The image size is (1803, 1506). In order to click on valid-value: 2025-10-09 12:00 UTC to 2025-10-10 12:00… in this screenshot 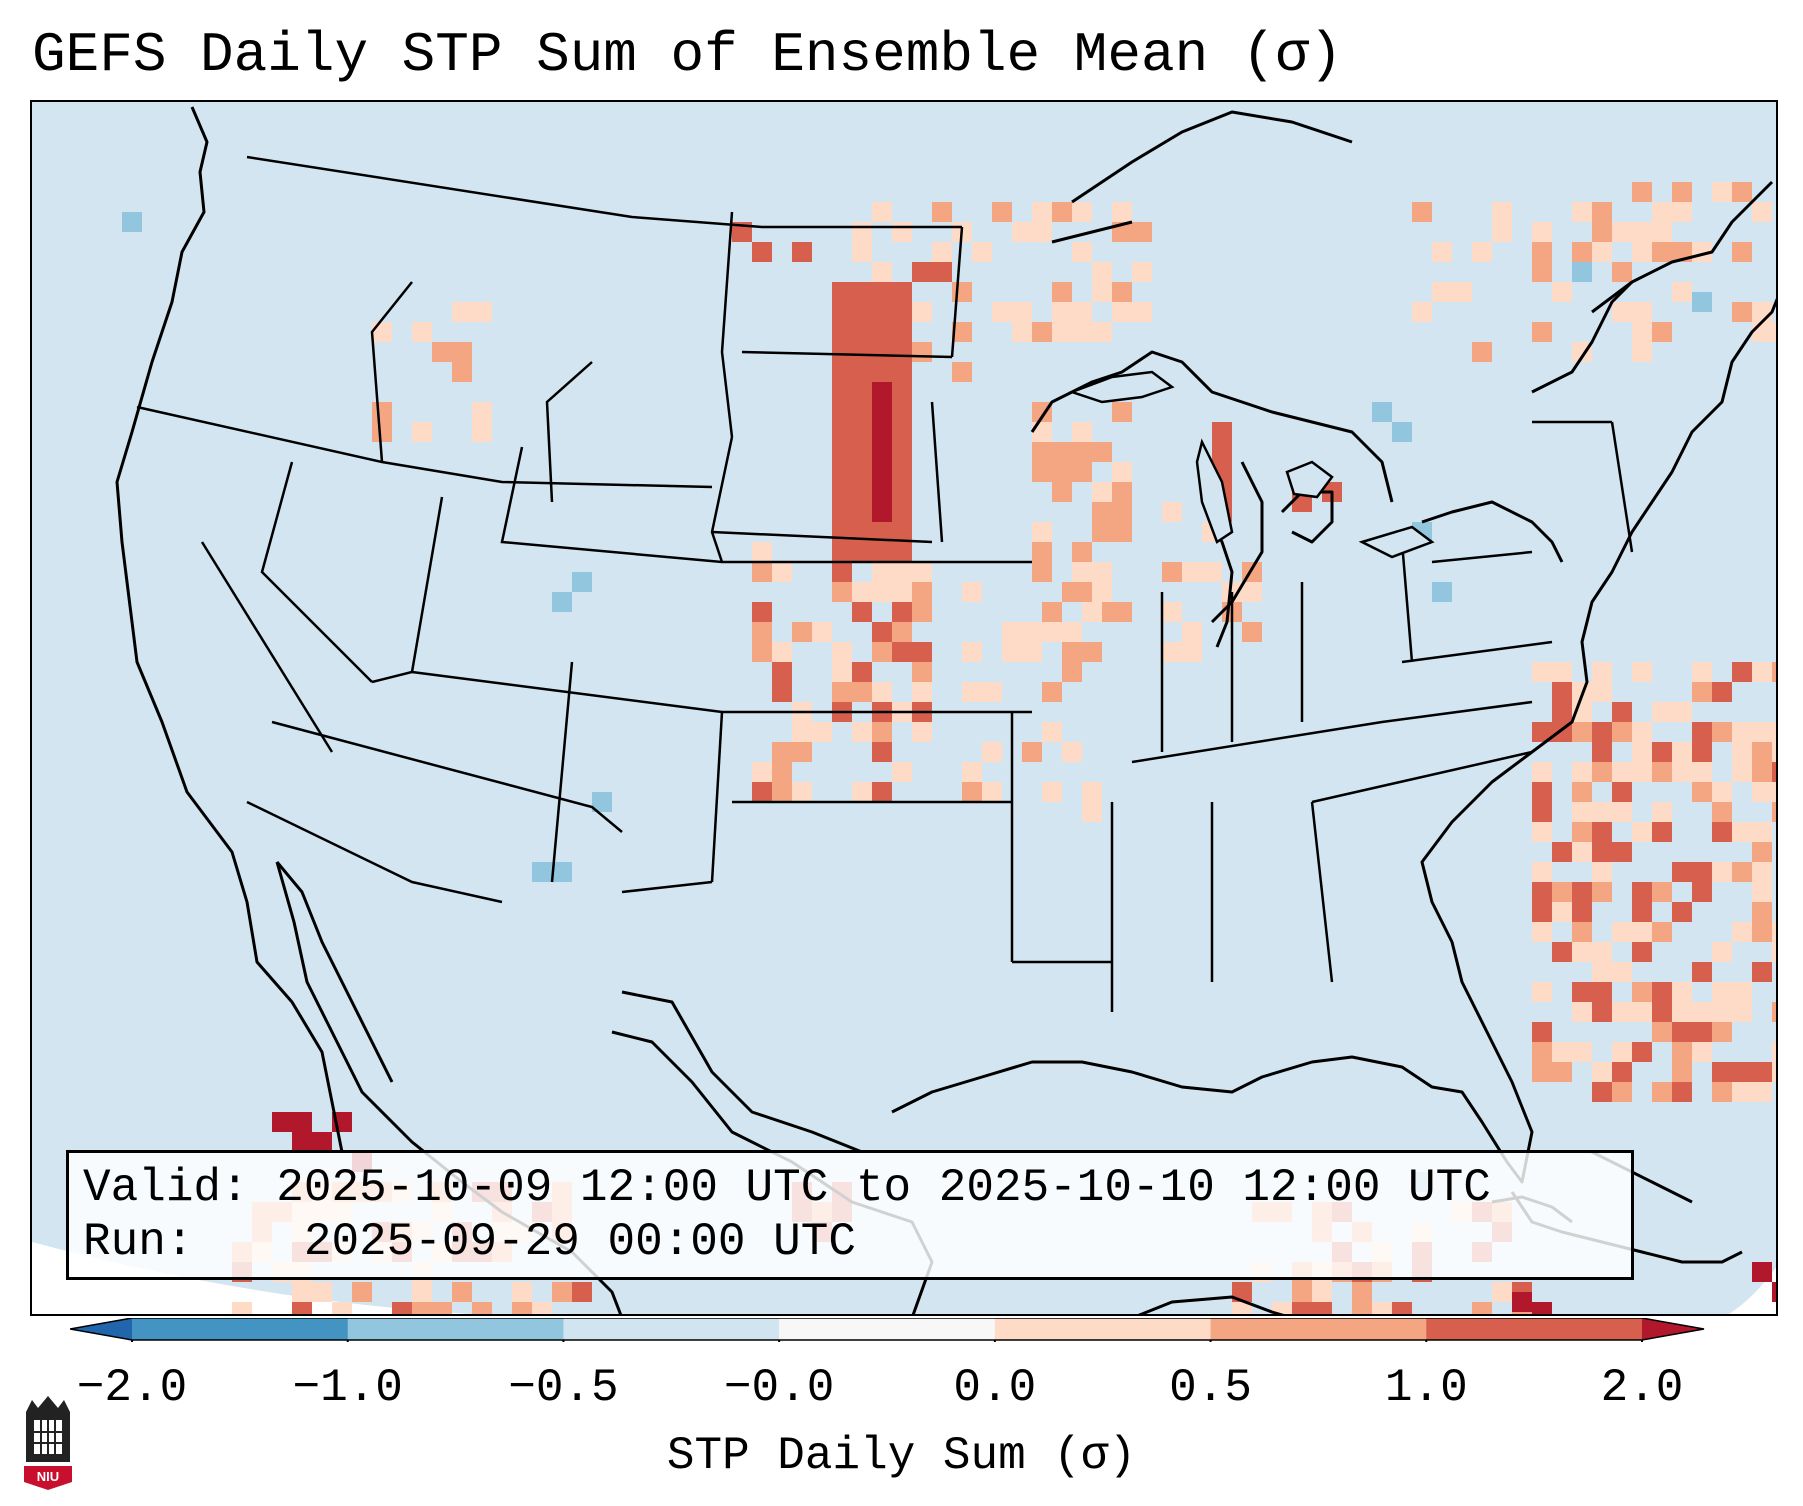, I will do `click(883, 1188)`.